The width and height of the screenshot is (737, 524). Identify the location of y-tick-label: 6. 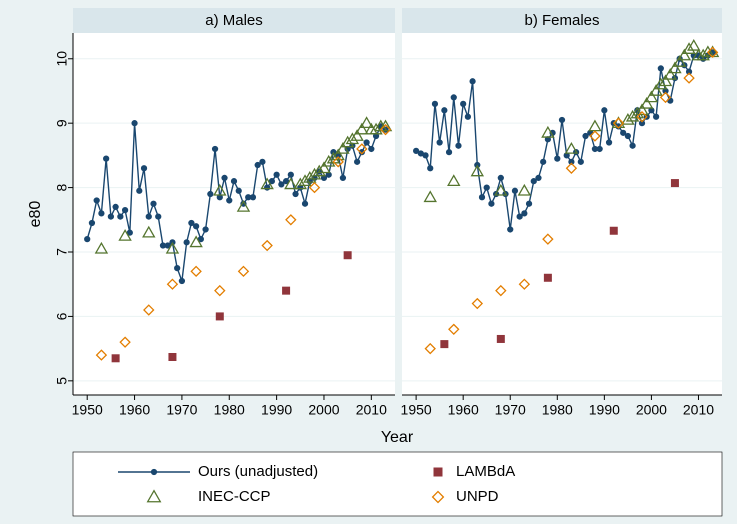
(62, 316).